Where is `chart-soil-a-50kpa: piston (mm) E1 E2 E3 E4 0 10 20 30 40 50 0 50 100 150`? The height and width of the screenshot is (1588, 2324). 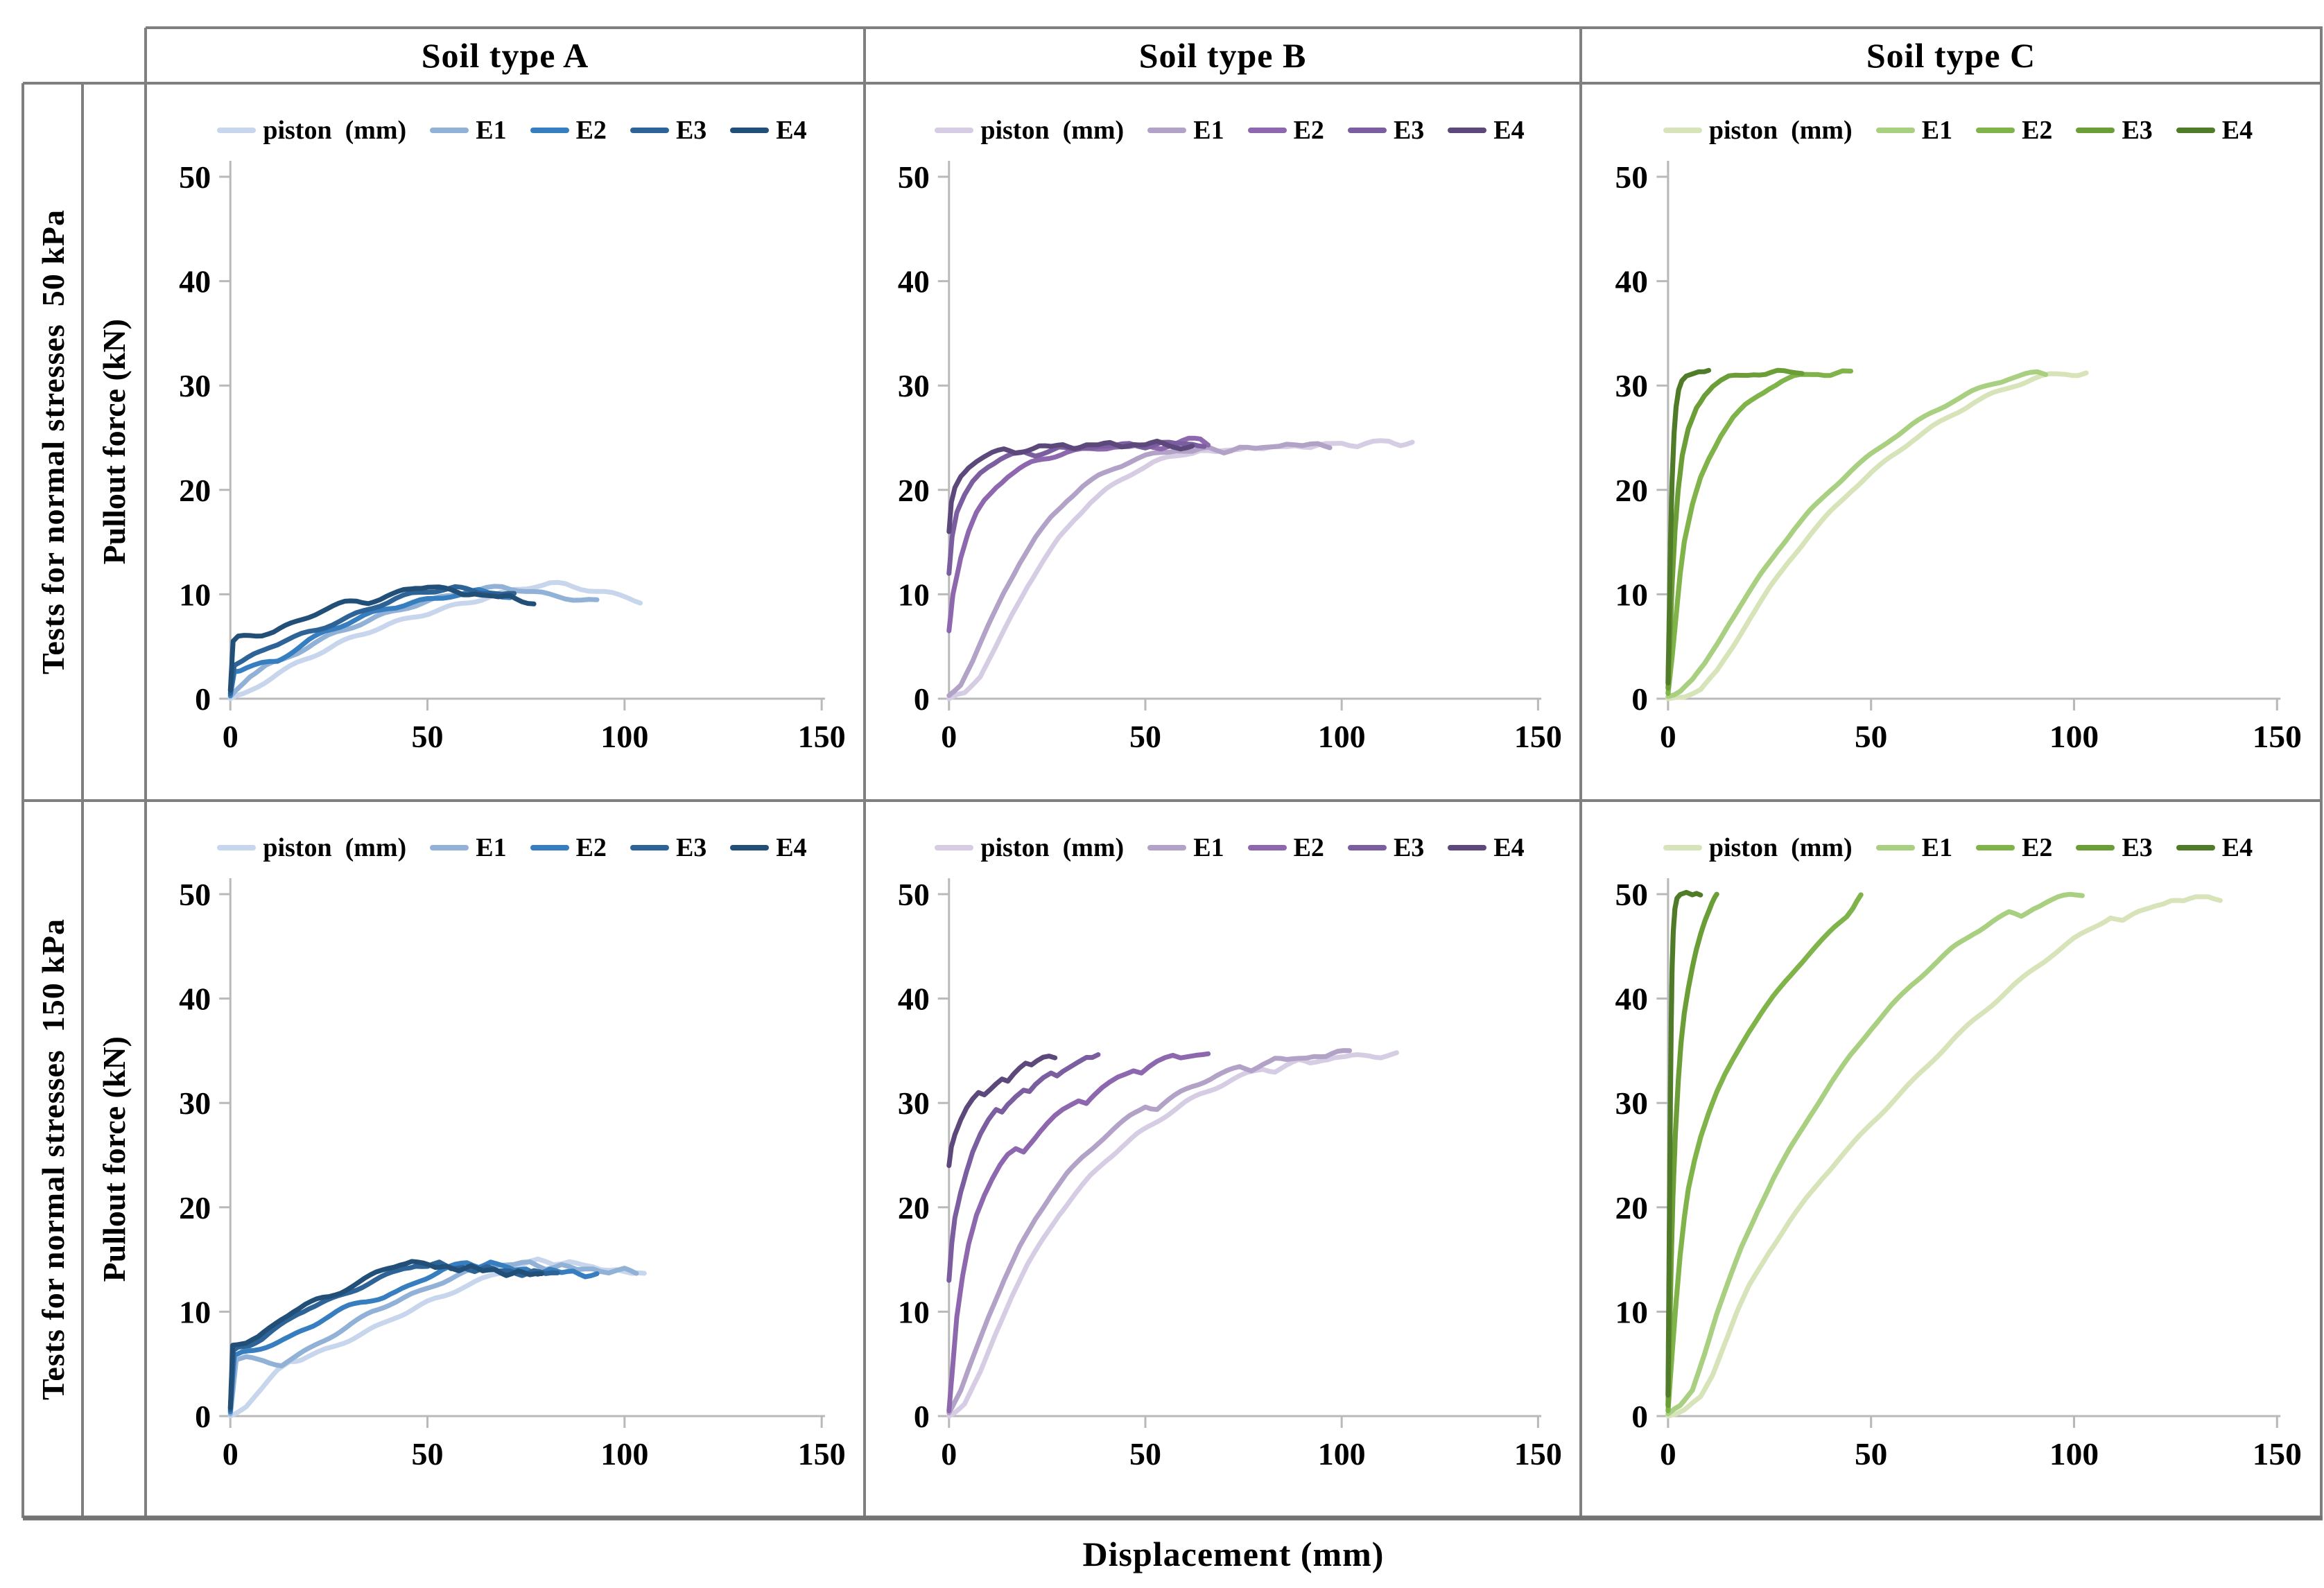 chart-soil-a-50kpa: piston (mm) E1 E2 E3 E4 0 10 20 30 40 50 0 50 100 150 is located at coordinates (505, 442).